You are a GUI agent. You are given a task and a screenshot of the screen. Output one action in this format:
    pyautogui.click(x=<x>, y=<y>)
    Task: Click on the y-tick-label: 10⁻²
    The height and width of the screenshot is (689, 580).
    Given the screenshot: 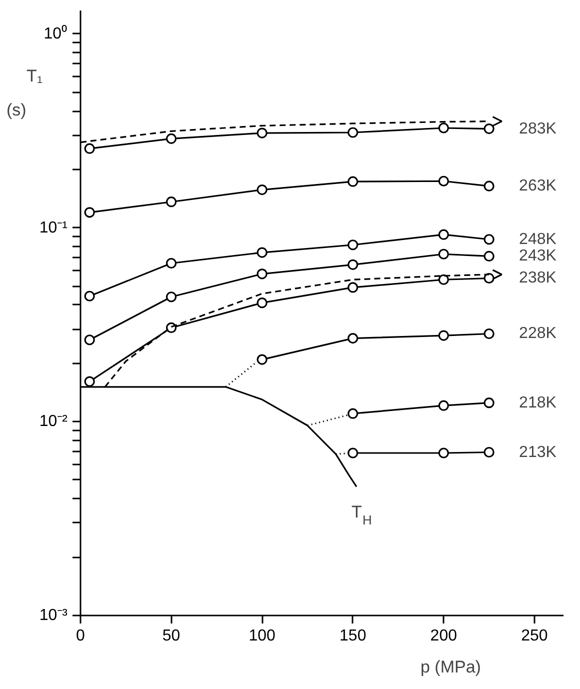 What is the action you would take?
    pyautogui.click(x=53, y=421)
    